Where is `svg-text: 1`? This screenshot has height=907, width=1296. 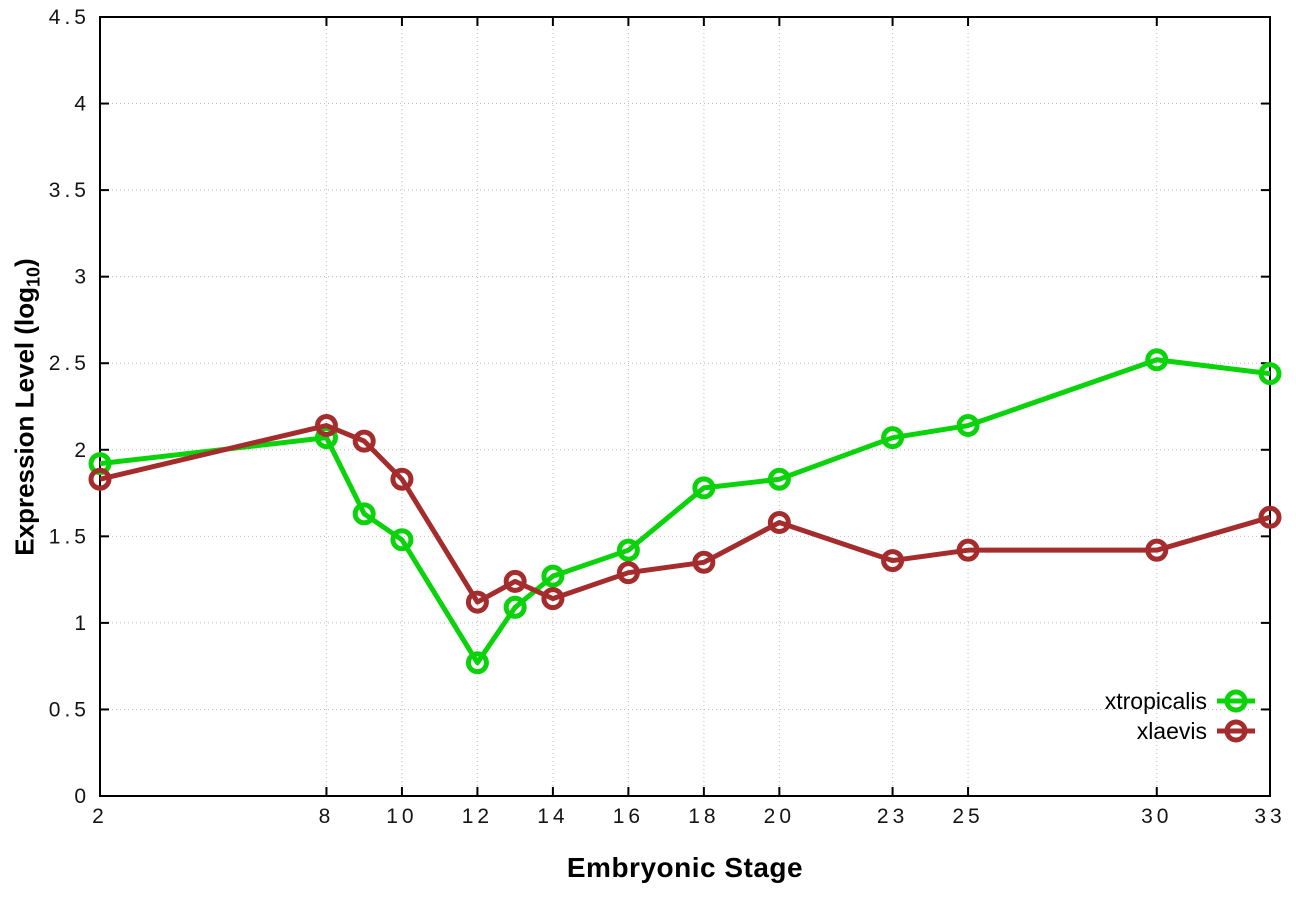 svg-text: 1 is located at coordinates (82, 623).